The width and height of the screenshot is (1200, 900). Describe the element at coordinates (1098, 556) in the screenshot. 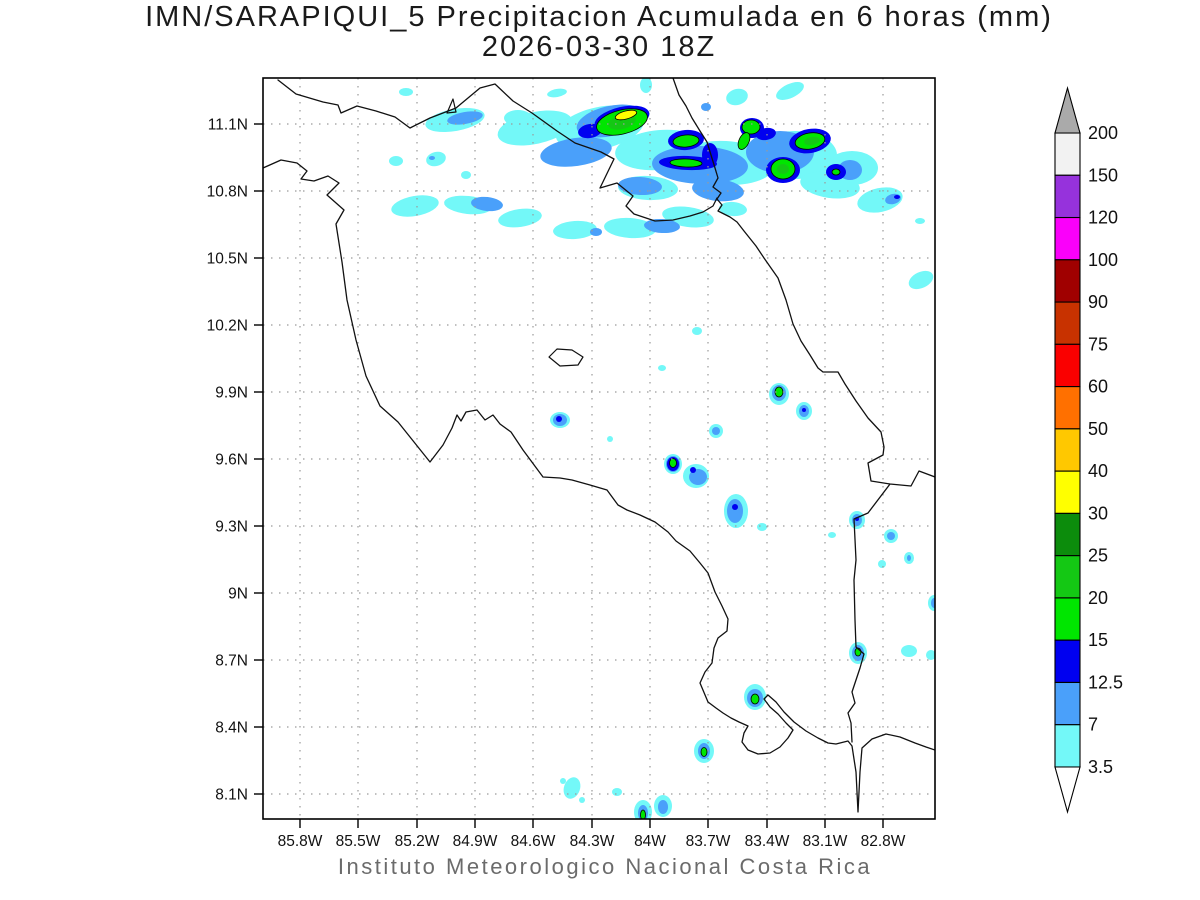

I see `colorbar-tick-label: 25` at that location.